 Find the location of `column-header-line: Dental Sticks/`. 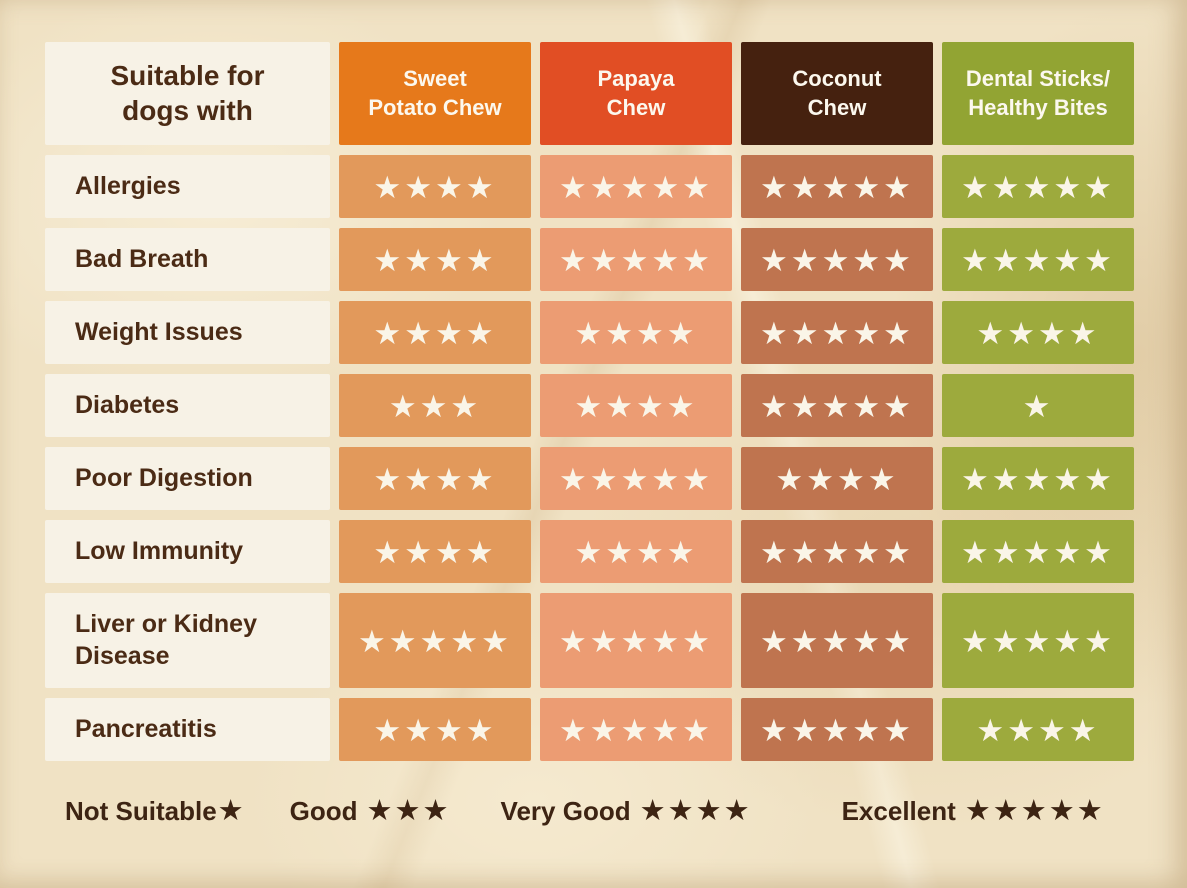

column-header-line: Dental Sticks/ is located at coordinates (1038, 78).